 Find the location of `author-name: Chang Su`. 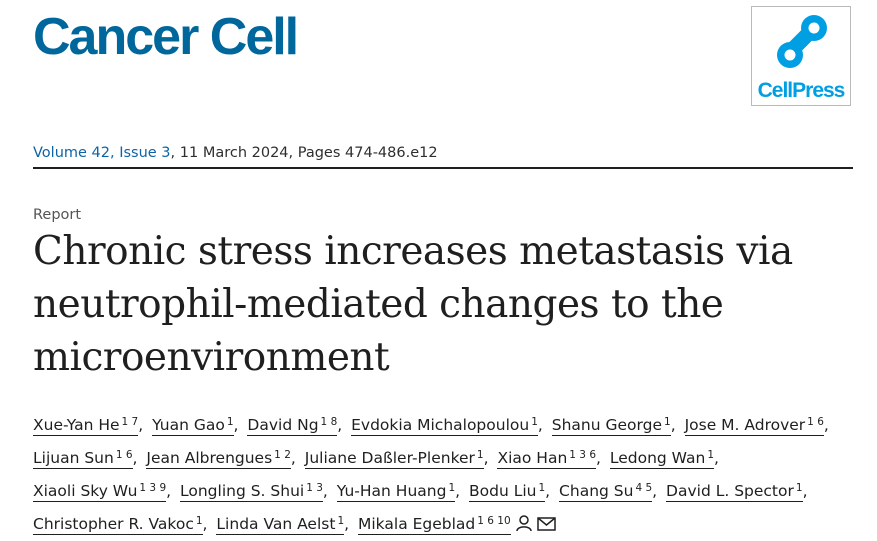

author-name: Chang Su is located at coordinates (596, 491).